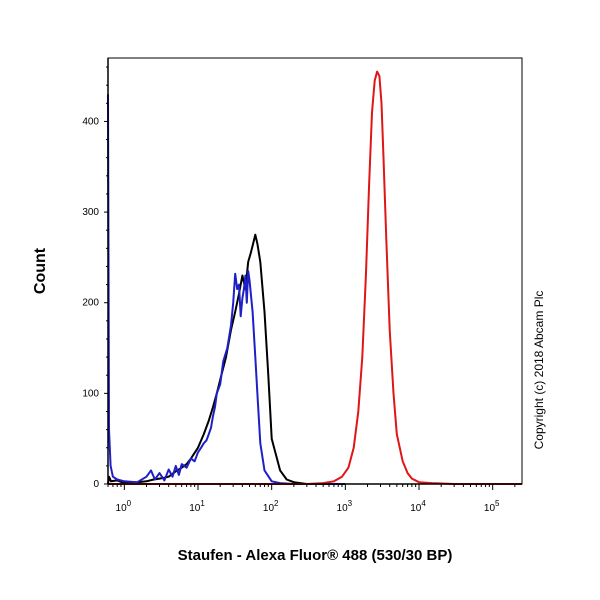  What do you see at coordinates (90, 303) in the screenshot?
I see `y-tick-label: 200` at bounding box center [90, 303].